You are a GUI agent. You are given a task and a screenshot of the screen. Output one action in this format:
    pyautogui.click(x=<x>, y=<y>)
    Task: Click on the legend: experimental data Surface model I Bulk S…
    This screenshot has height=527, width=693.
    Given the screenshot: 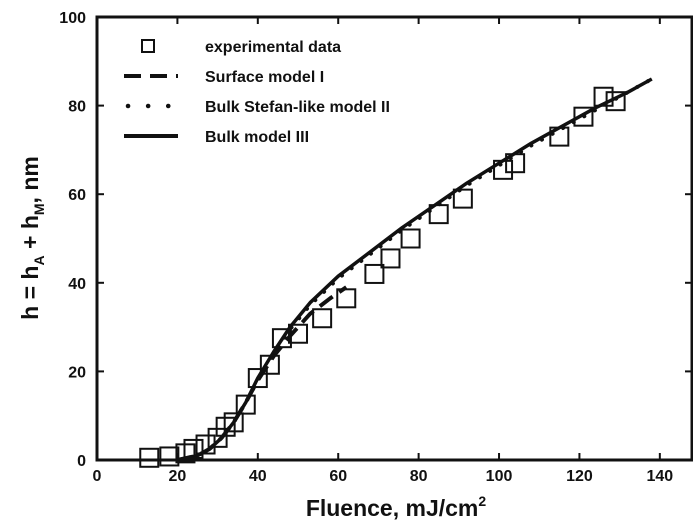 What is the action you would take?
    pyautogui.click(x=257, y=92)
    